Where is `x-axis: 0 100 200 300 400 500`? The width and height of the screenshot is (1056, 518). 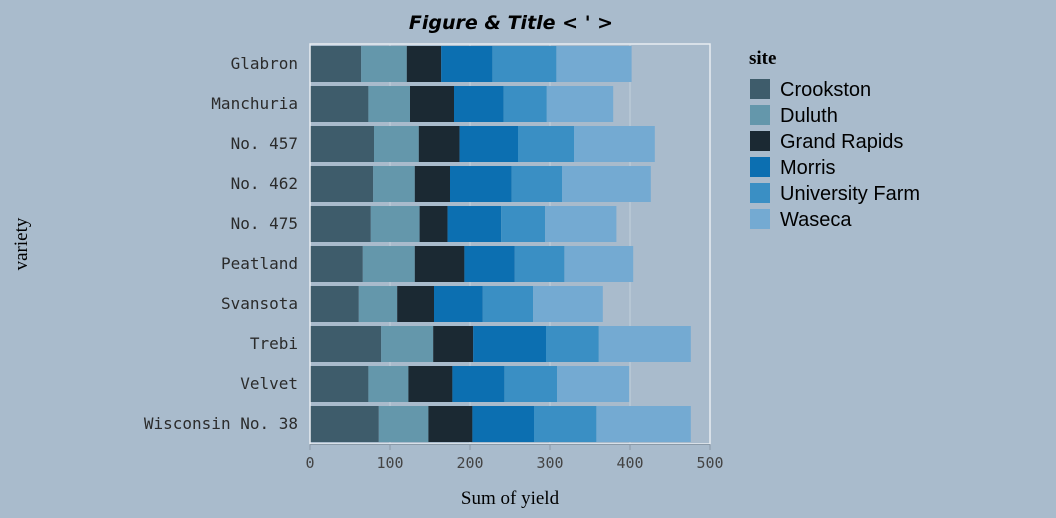 x-axis: 0 100 200 300 400 500 is located at coordinates (514, 458).